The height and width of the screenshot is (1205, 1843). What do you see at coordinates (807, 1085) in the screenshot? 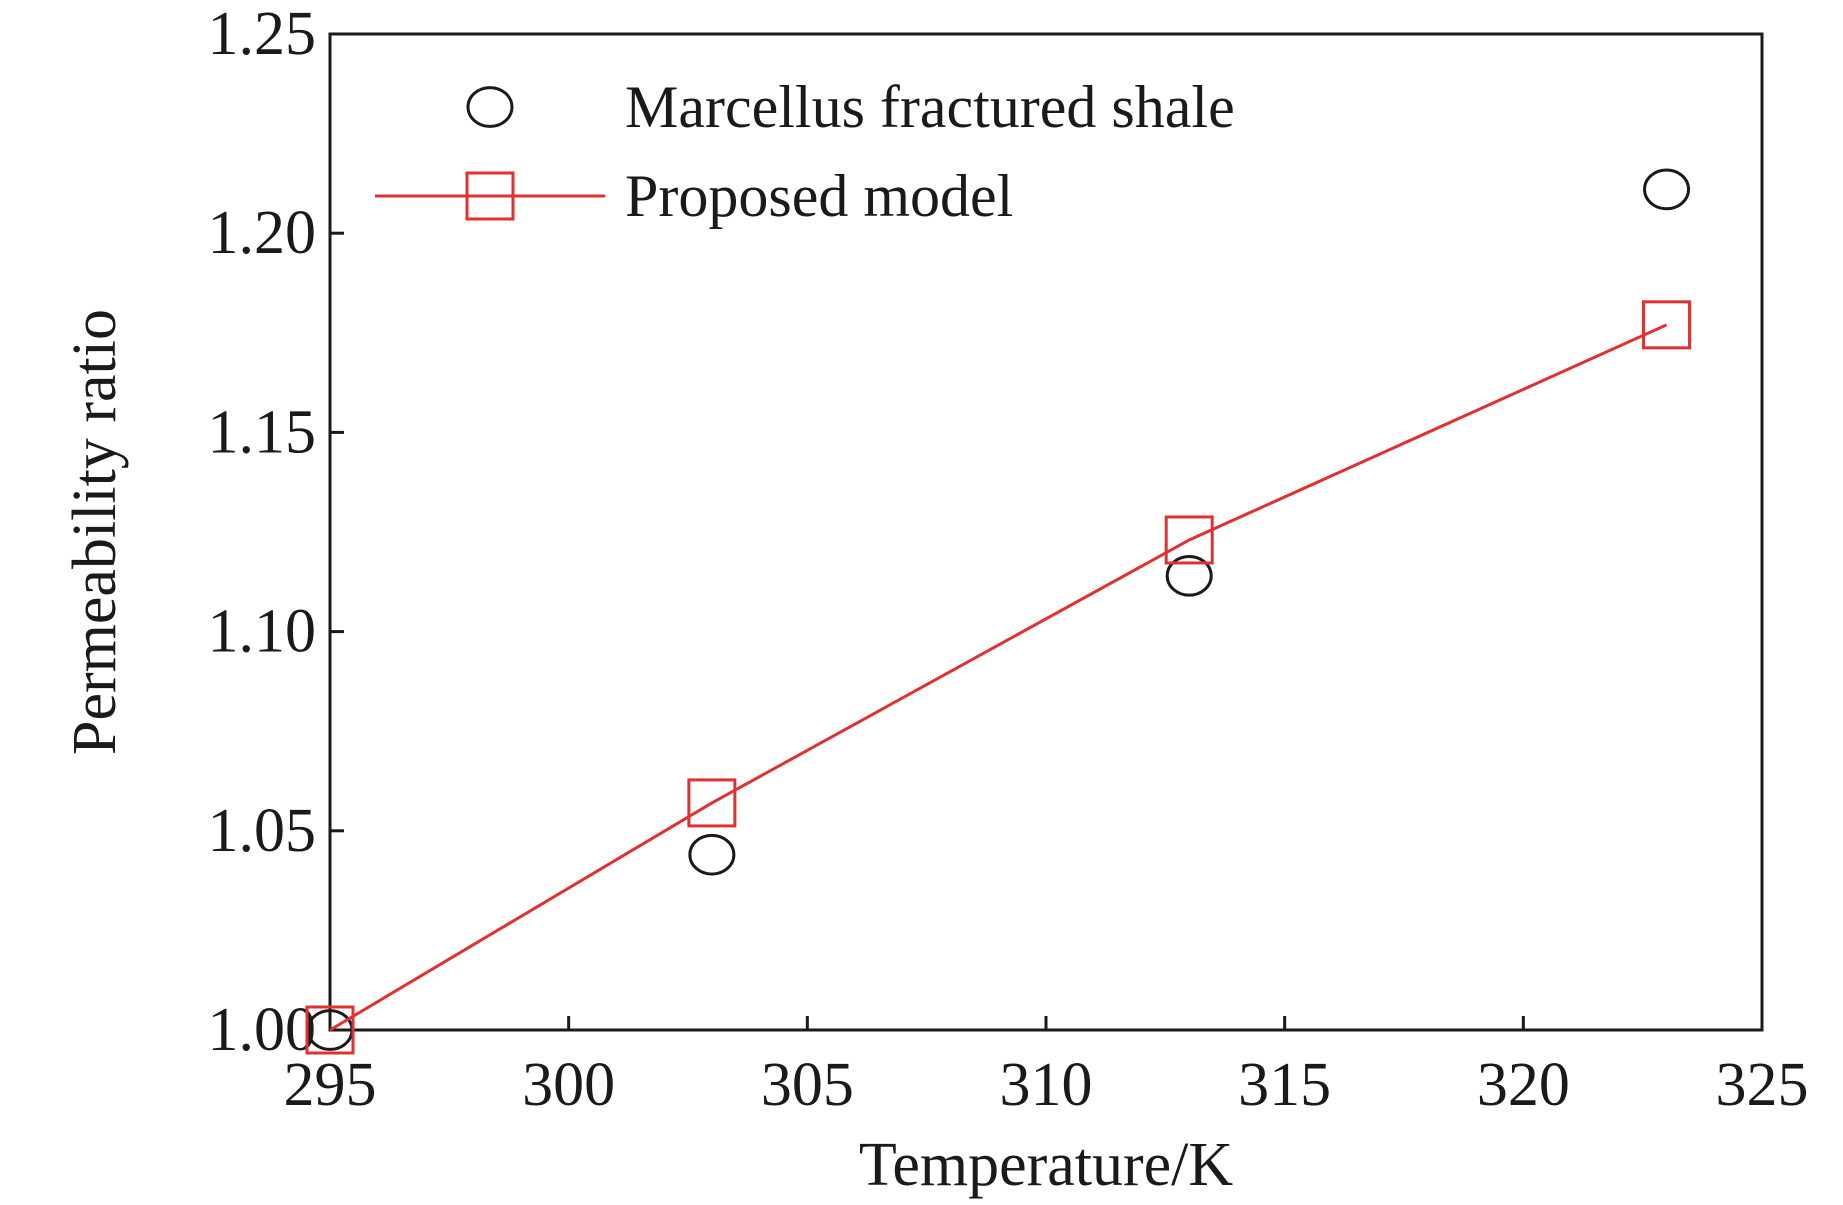
I see `x-tick-label: 305` at bounding box center [807, 1085].